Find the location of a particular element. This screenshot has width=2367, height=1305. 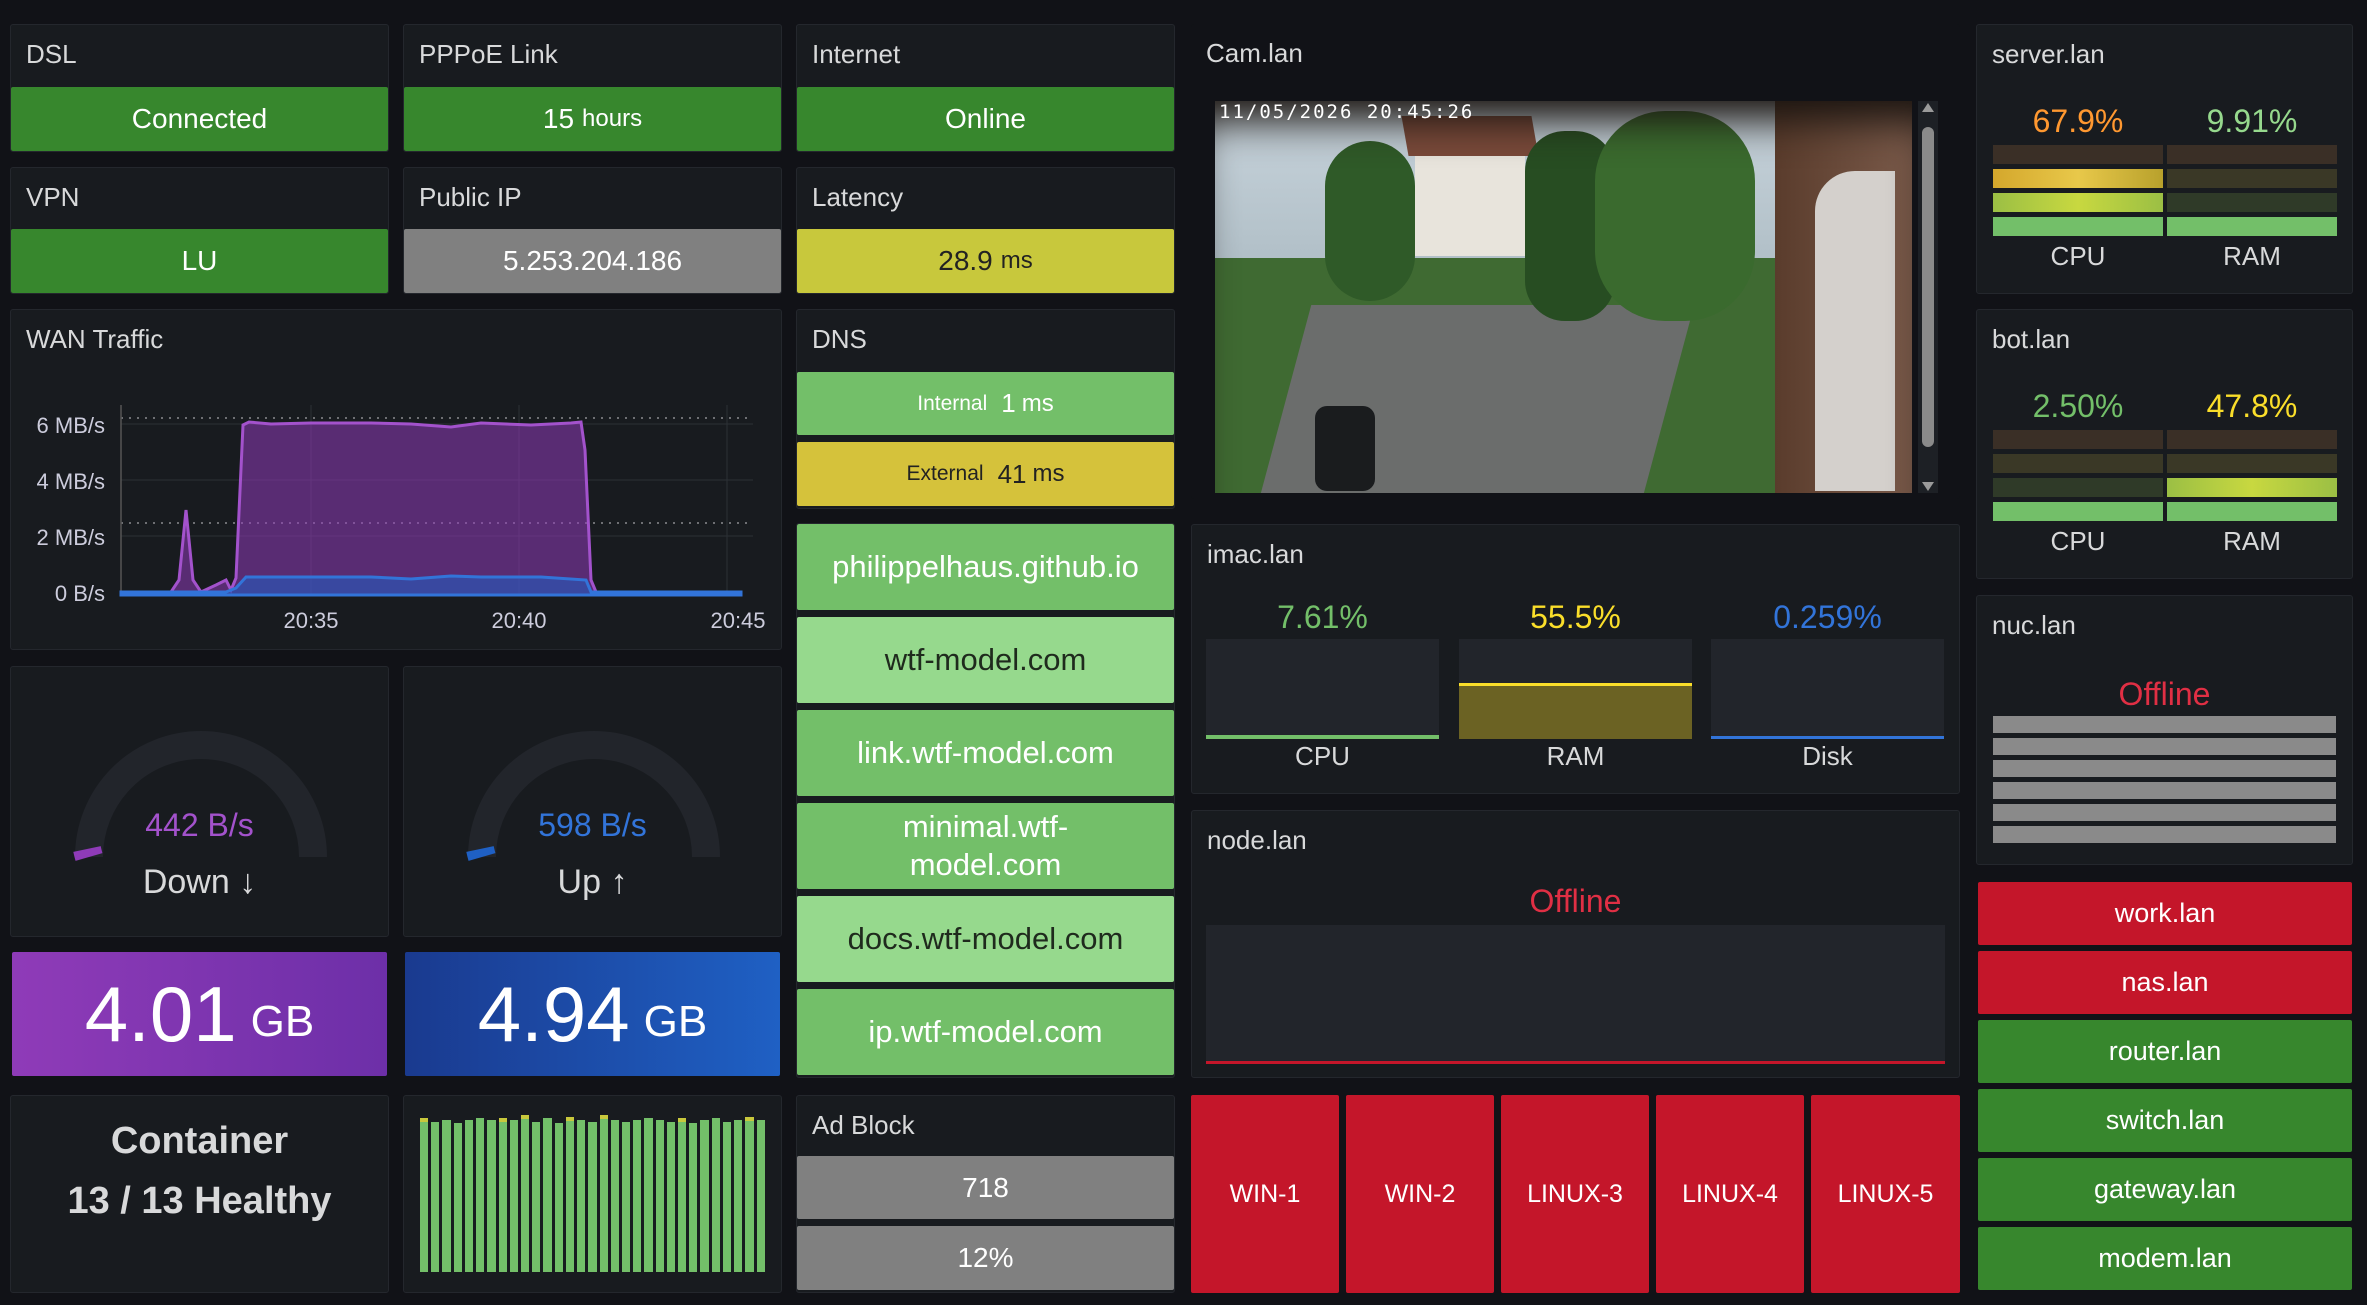

up-total: 4.94 GB is located at coordinates (592, 1014).